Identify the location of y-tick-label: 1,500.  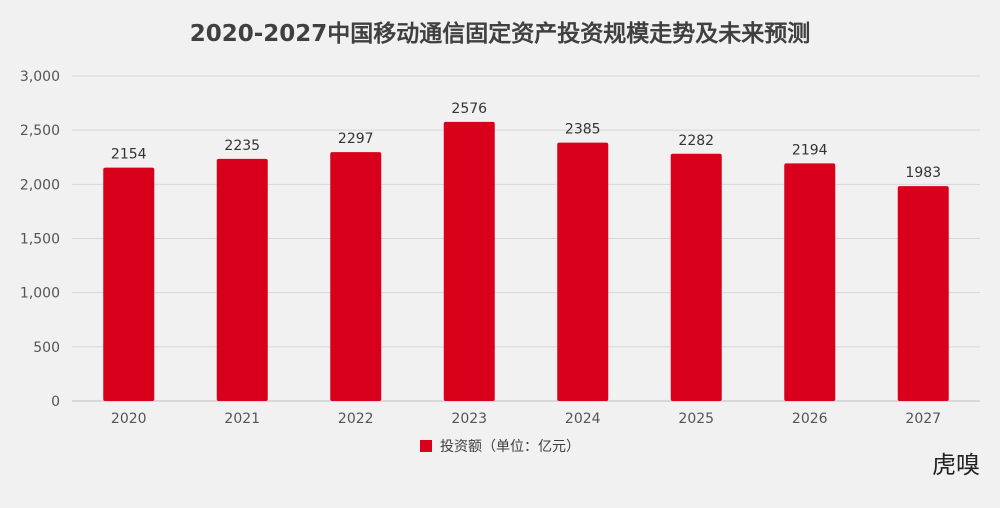
(40, 240).